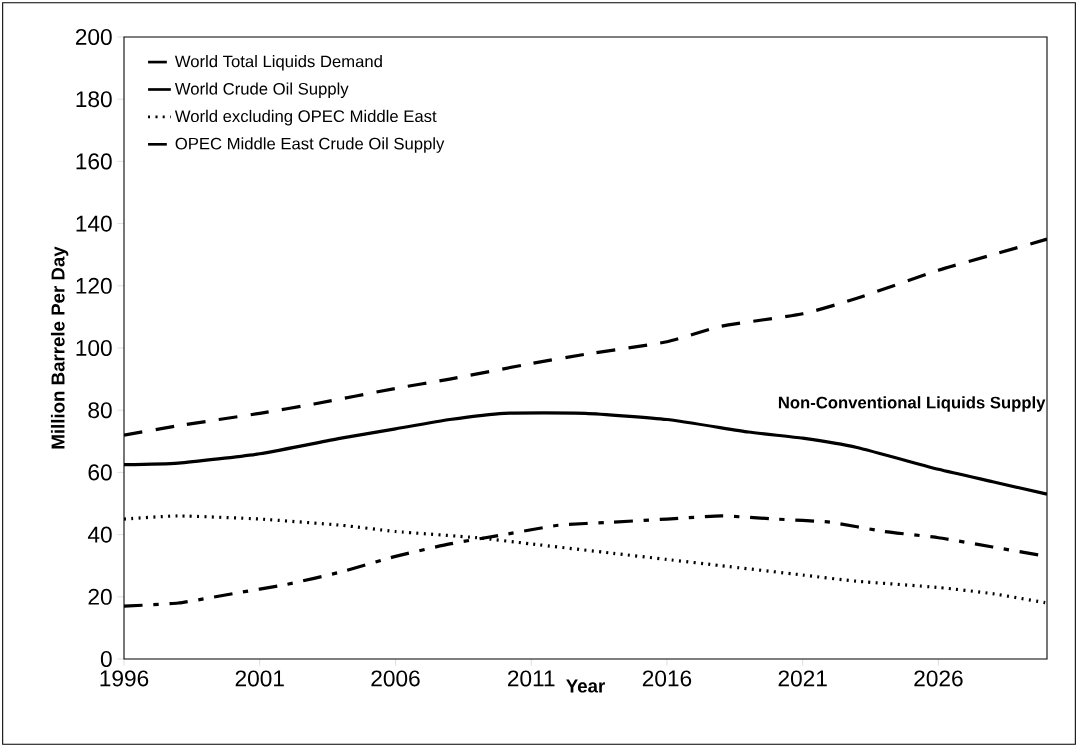 This screenshot has height=747, width=1078. Describe the element at coordinates (106, 659) in the screenshot. I see `y-tick-label: 0` at that location.